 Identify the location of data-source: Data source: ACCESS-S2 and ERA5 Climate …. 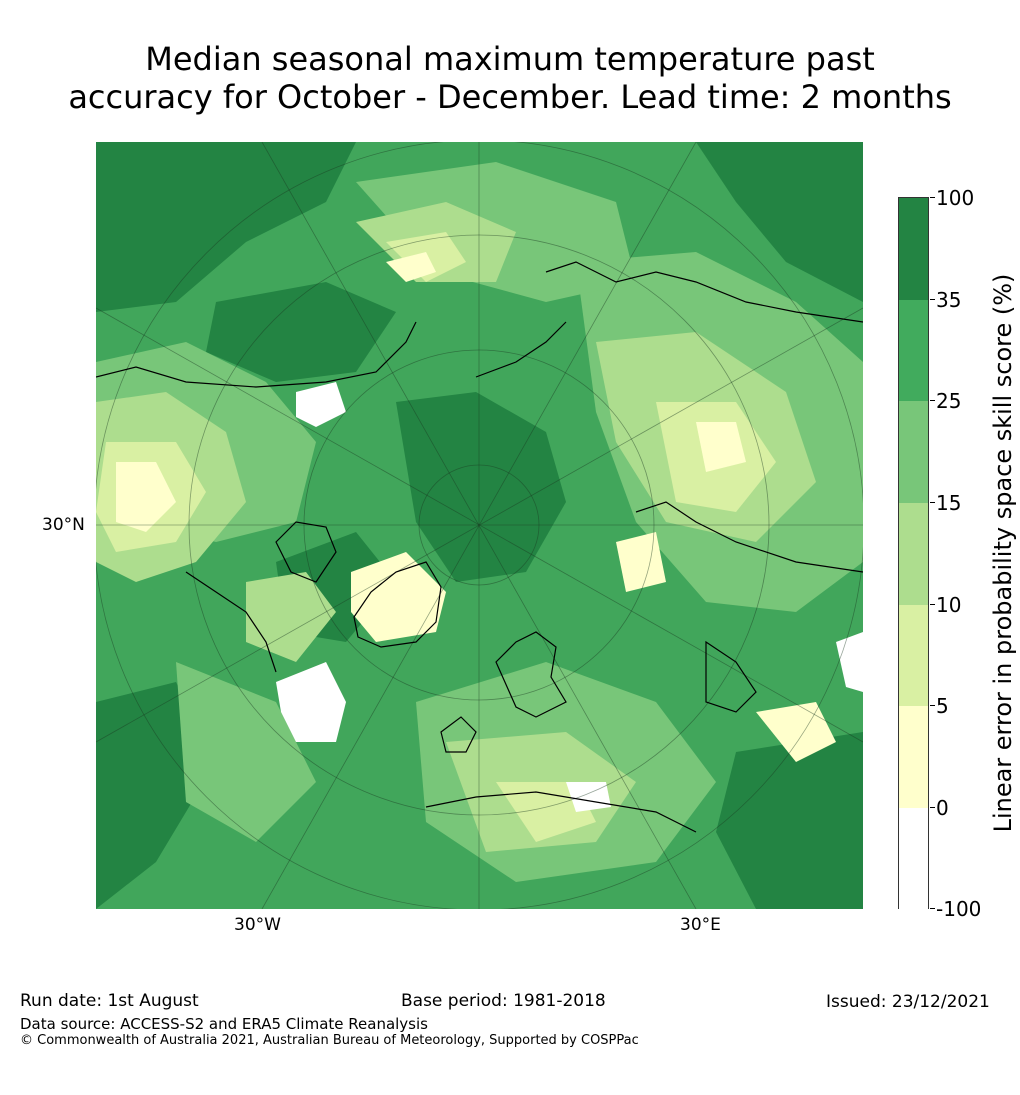
(224, 1024).